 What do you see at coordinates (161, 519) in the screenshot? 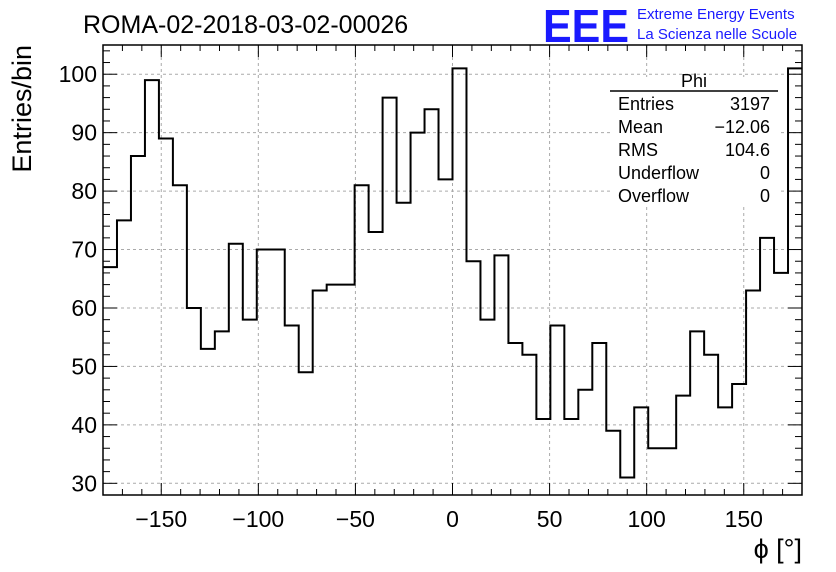
I see `x-tick-label: −150` at bounding box center [161, 519].